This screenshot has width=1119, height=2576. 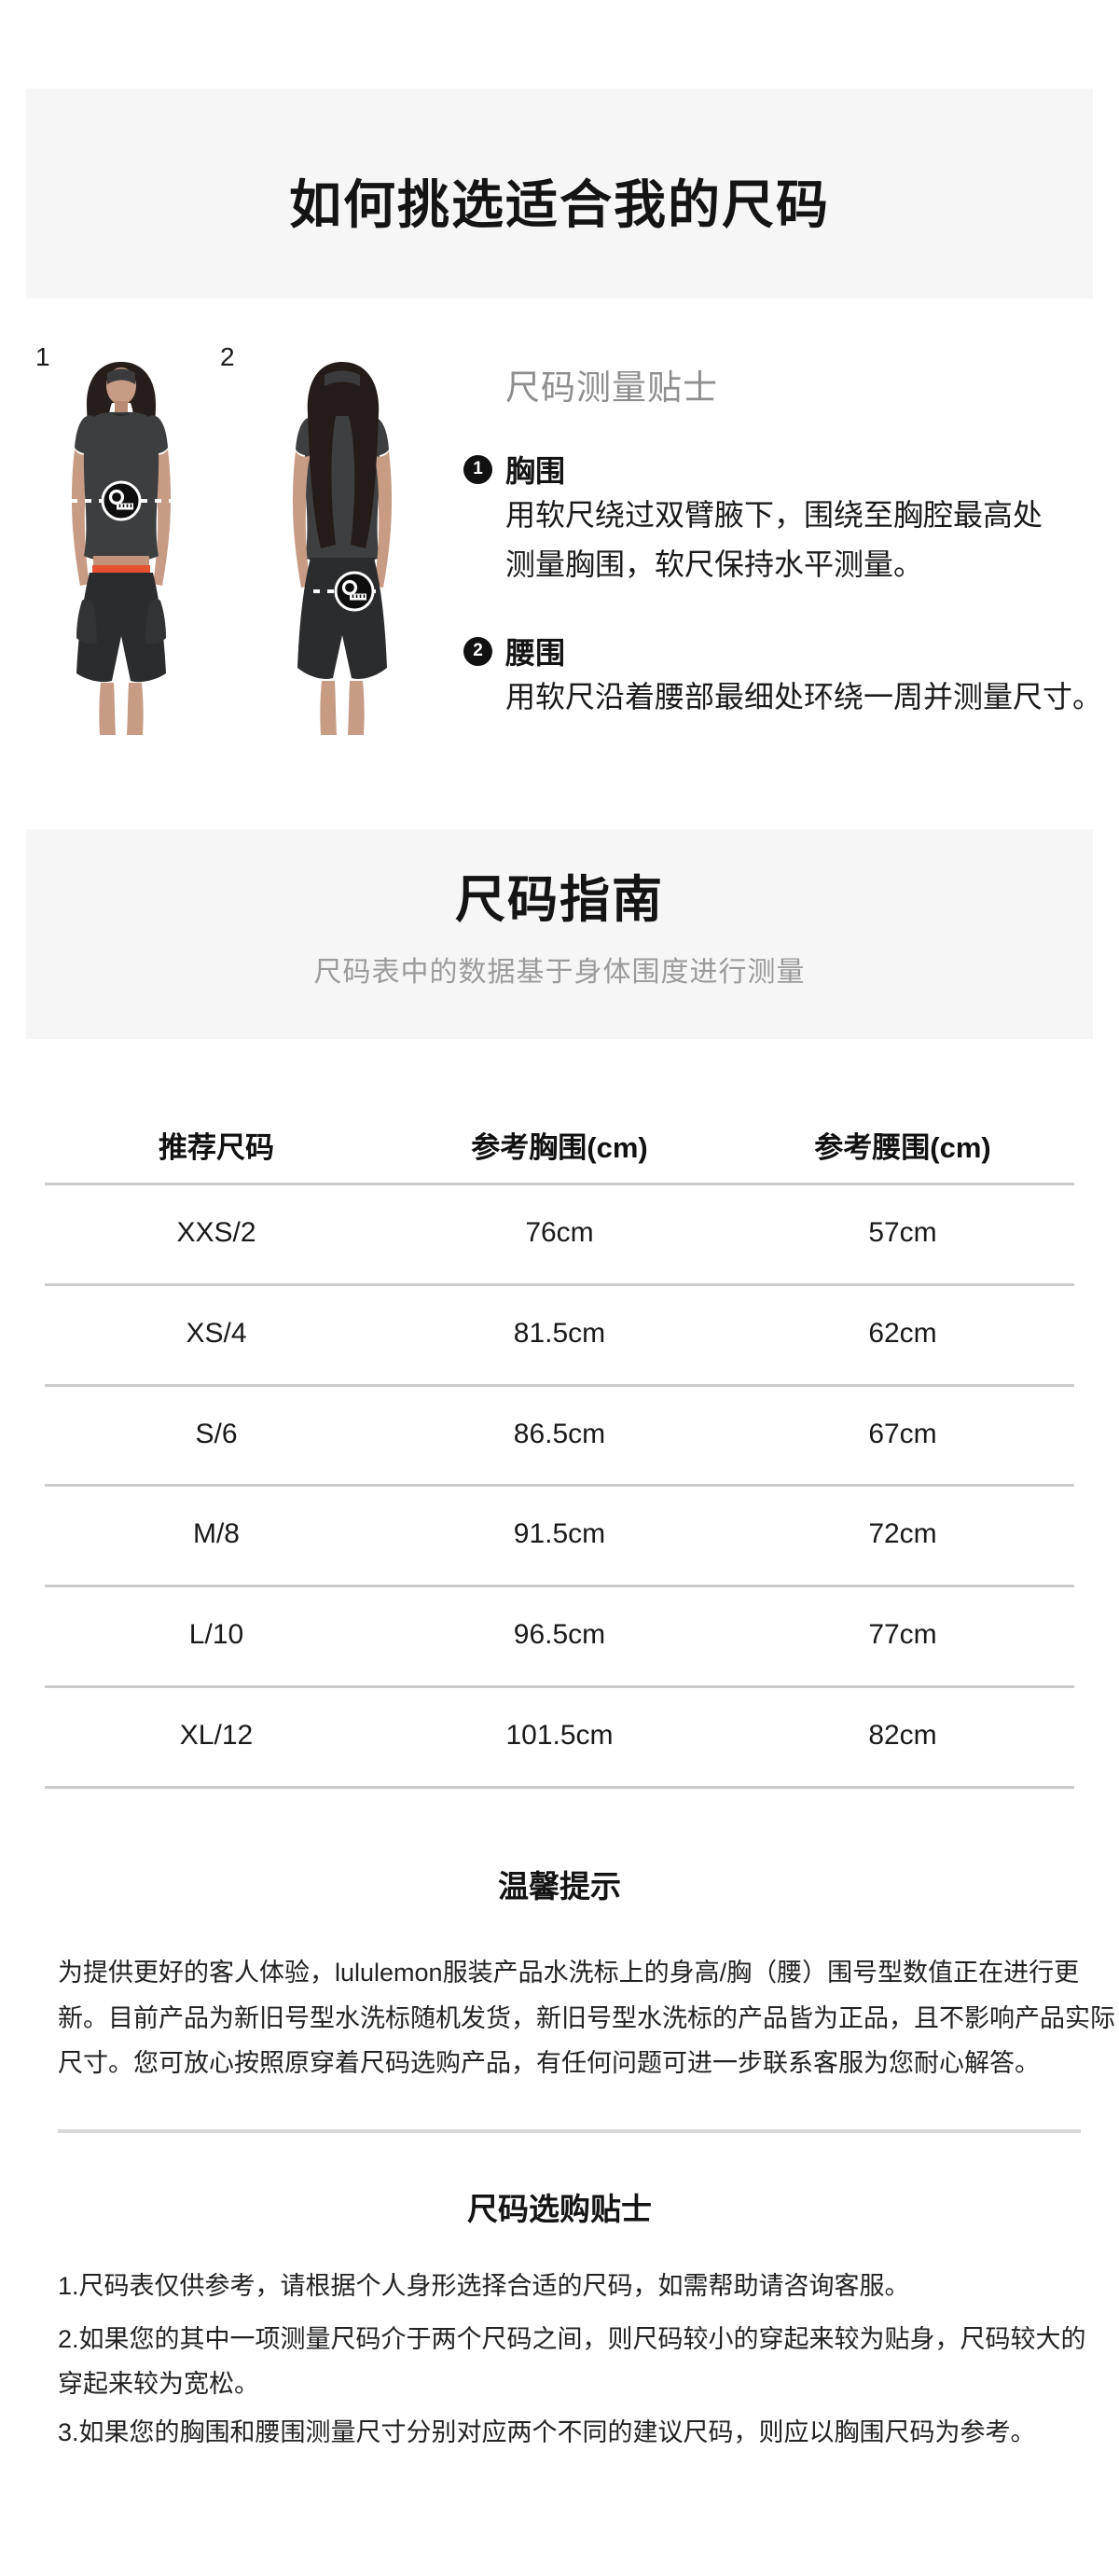 I want to click on back-photo-number: 2, so click(x=227, y=356).